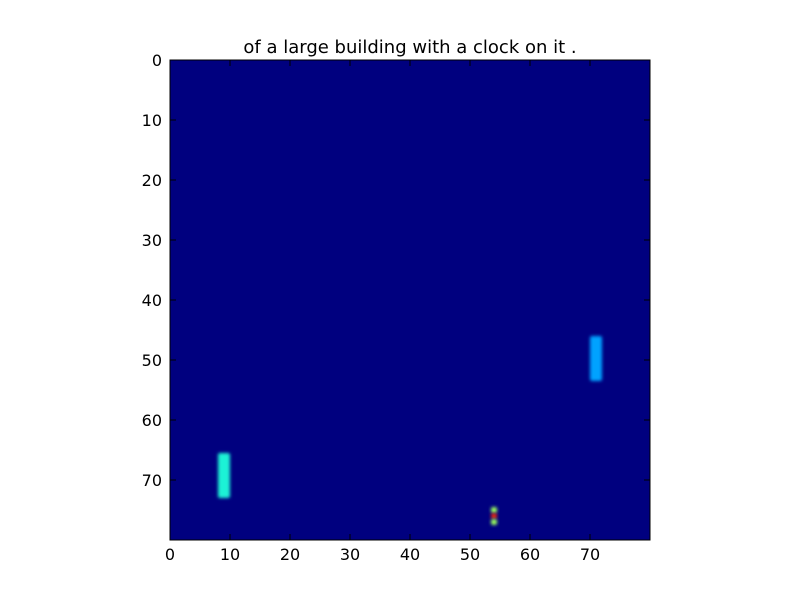 This screenshot has height=600, width=800. I want to click on x-tick-label: 50, so click(470, 554).